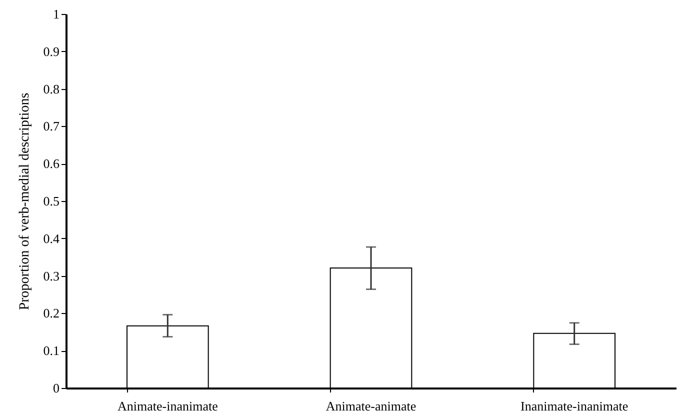  I want to click on x-tick-label: Animate-inanimate, so click(167, 406).